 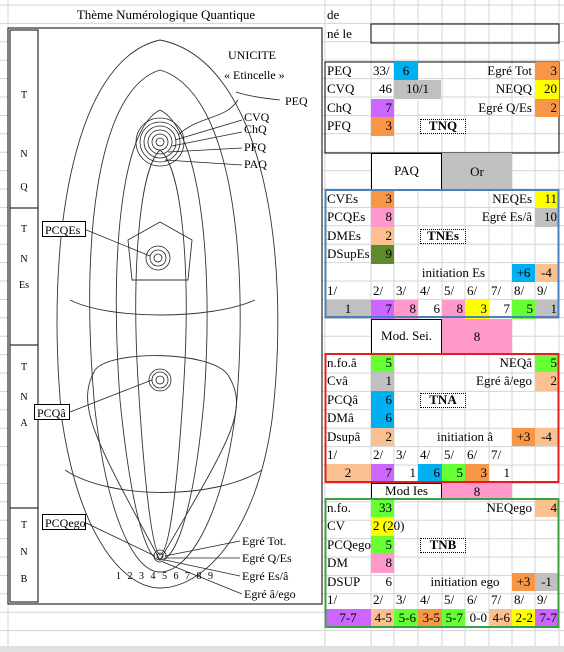 I want to click on value: 33, so click(x=382, y=508).